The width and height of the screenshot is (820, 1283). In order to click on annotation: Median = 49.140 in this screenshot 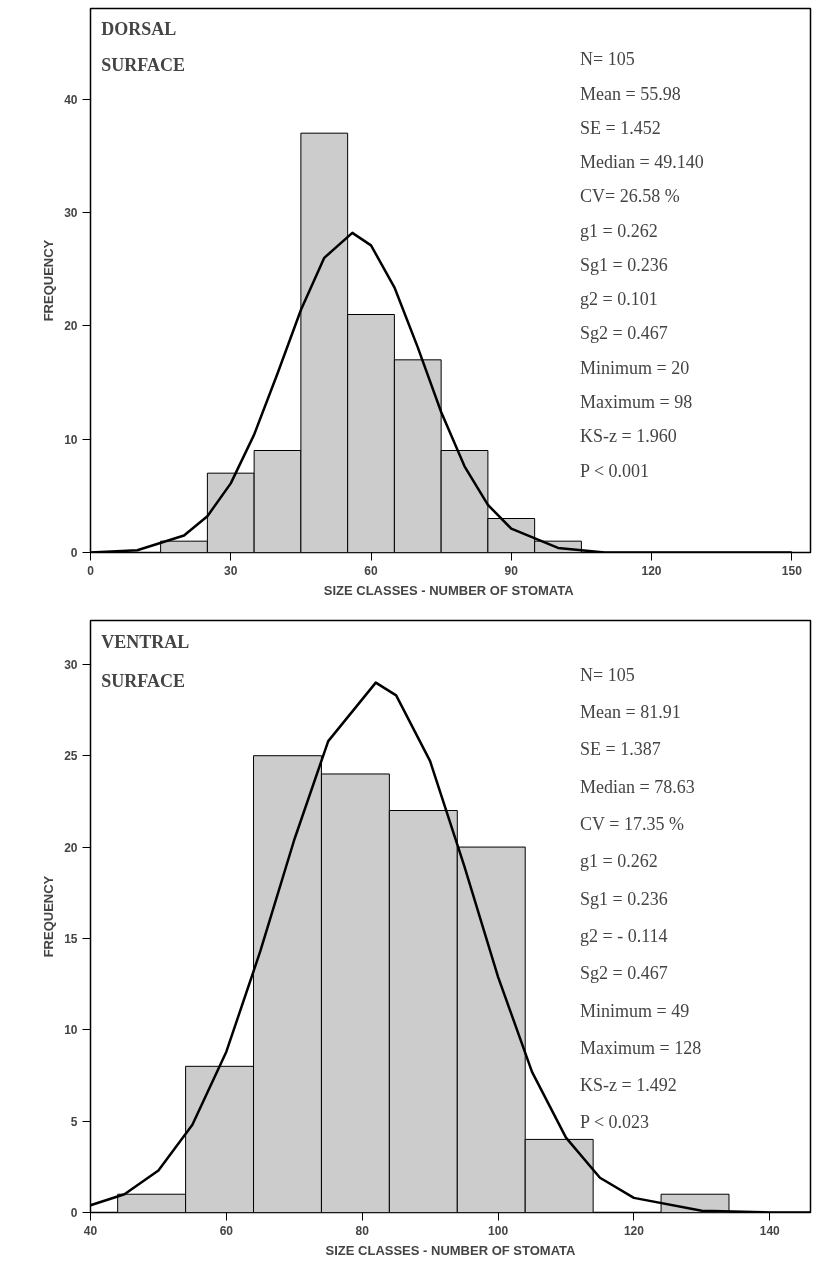, I will do `click(642, 162)`.